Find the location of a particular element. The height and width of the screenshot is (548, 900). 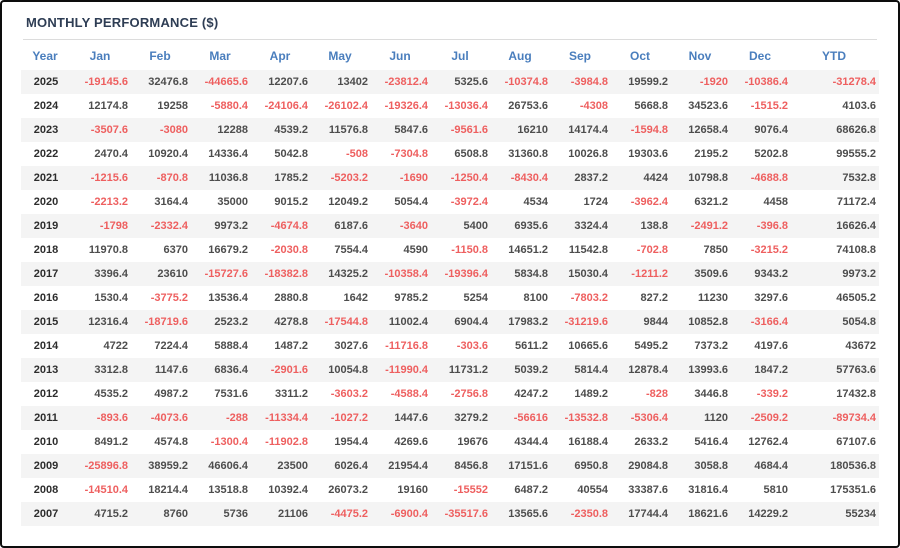

value-cell: 7531.6 is located at coordinates (231, 394).